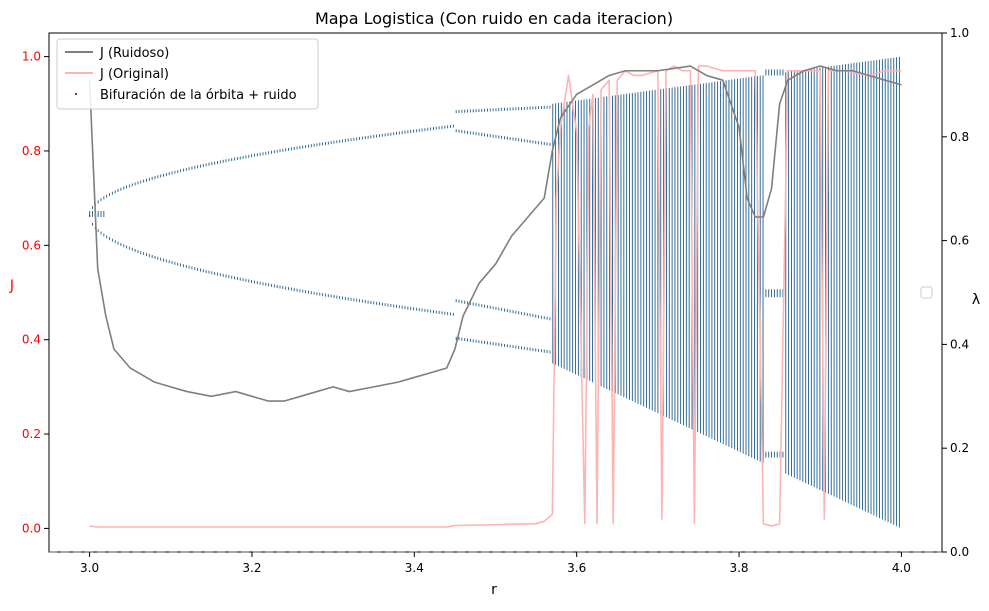  What do you see at coordinates (31, 245) in the screenshot?
I see `y-tick-label-left: 0.6` at bounding box center [31, 245].